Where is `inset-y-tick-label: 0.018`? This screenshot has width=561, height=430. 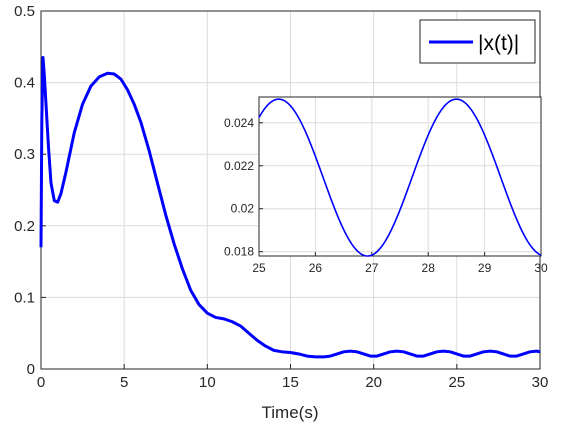
inset-y-tick-label: 0.018 is located at coordinates (239, 252).